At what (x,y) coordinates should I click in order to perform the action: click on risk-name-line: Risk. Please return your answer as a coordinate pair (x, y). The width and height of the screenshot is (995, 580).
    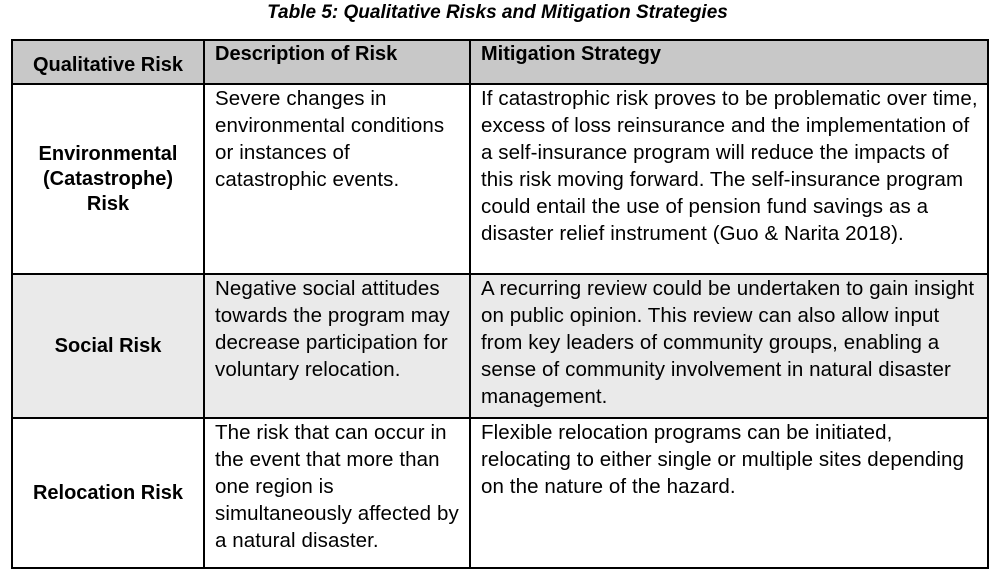
    Looking at the image, I should click on (108, 203).